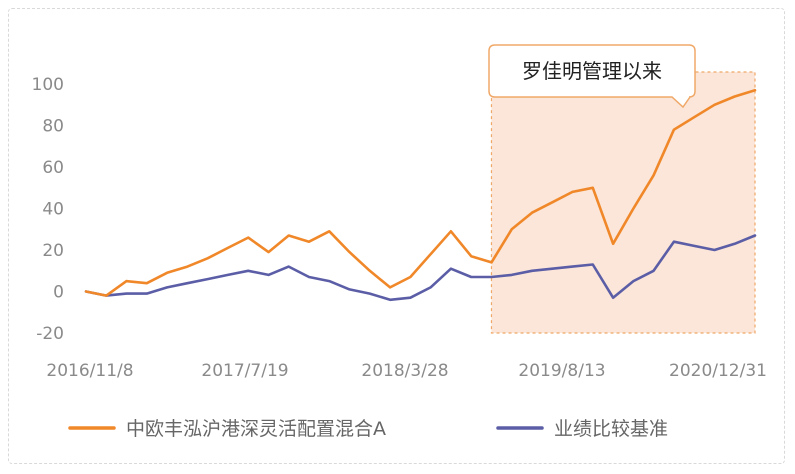 The width and height of the screenshot is (795, 474). I want to click on y-tick-label: -20, so click(50, 334).